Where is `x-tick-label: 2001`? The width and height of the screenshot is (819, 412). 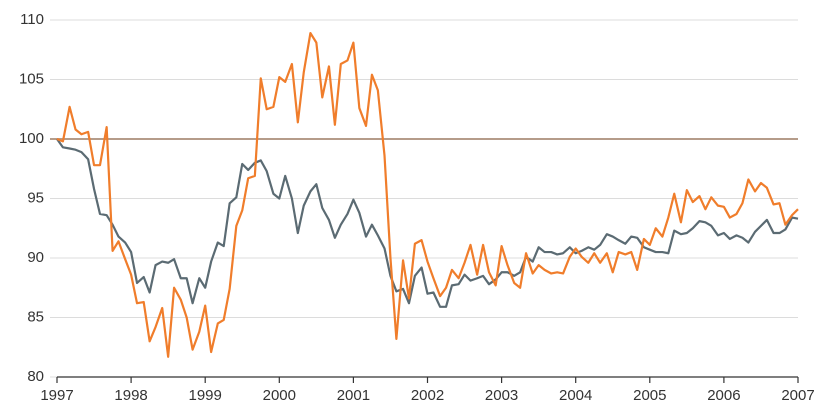 x-tick-label: 2001 is located at coordinates (353, 395).